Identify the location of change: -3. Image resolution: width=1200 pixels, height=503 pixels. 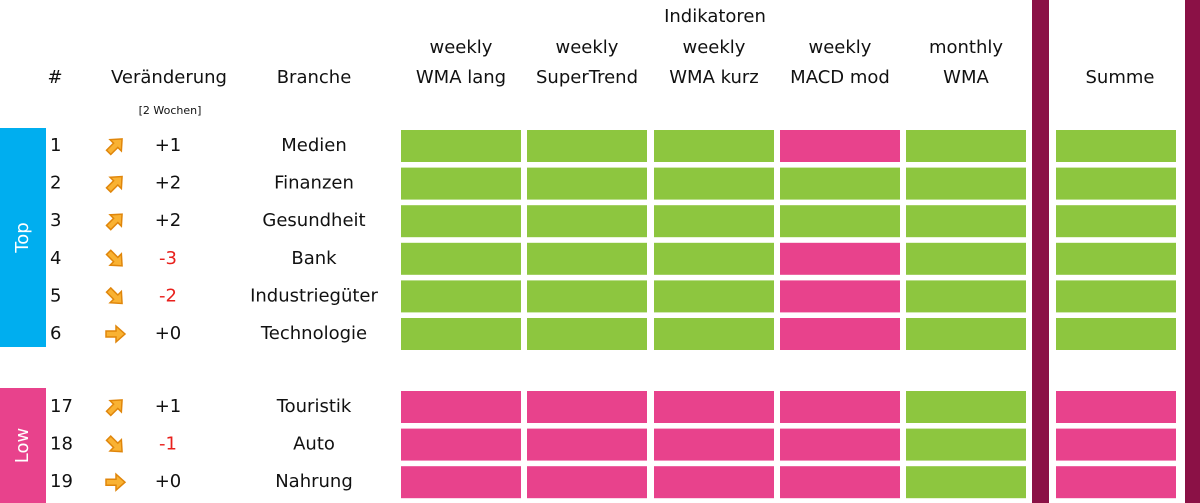
(168, 258).